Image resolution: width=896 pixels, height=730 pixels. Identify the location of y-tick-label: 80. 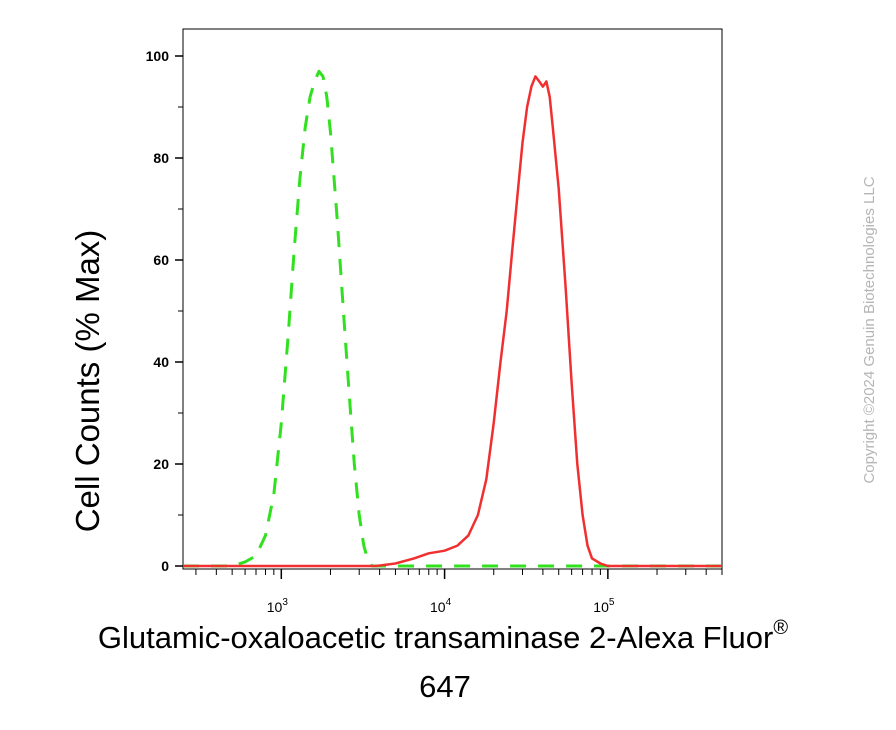
(161, 158).